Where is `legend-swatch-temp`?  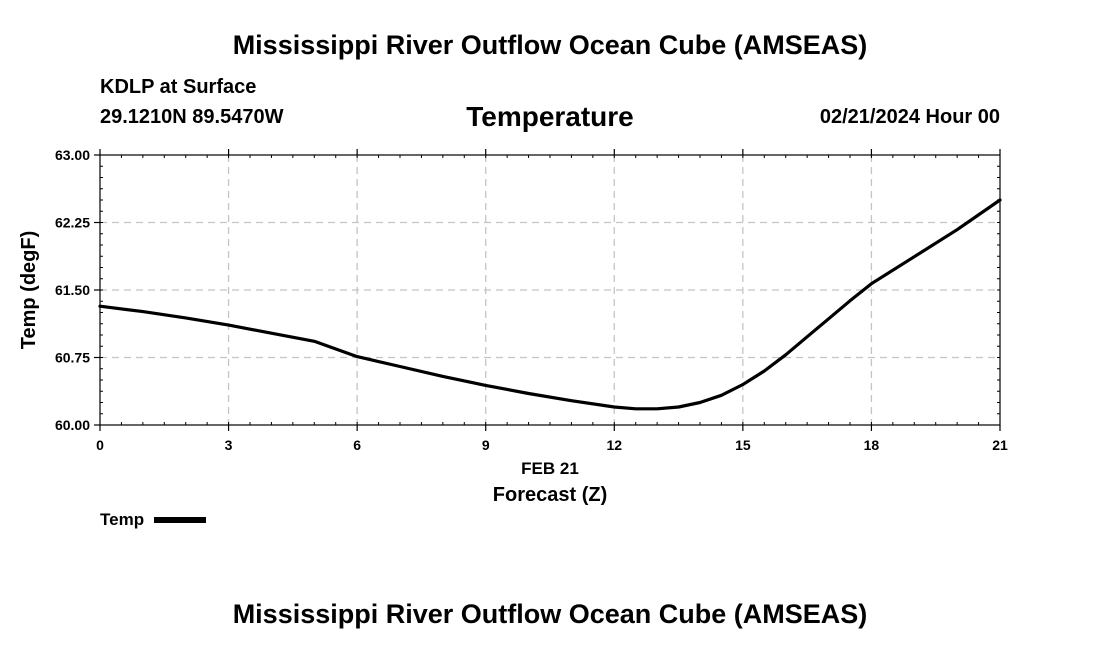
legend-swatch-temp is located at coordinates (180, 520).